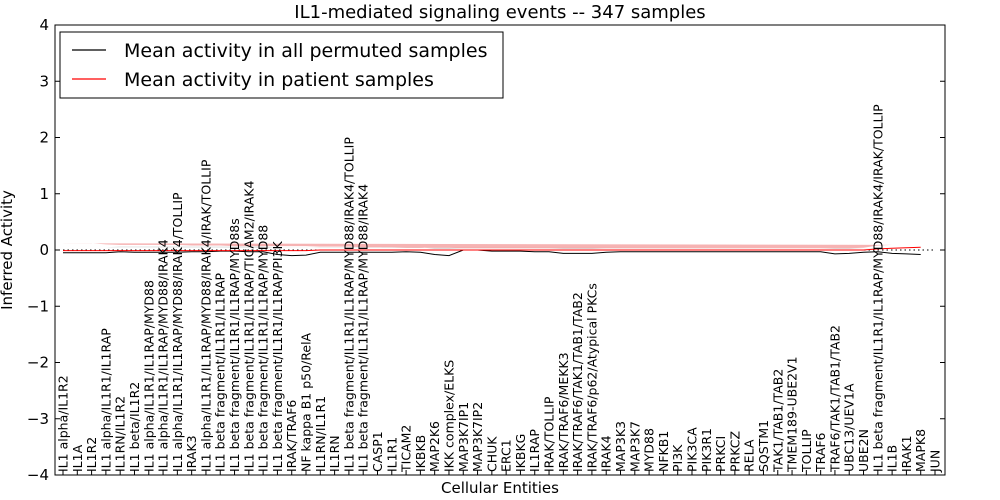  What do you see at coordinates (391, 454) in the screenshot?
I see `x-tick-label: IL1R1` at bounding box center [391, 454].